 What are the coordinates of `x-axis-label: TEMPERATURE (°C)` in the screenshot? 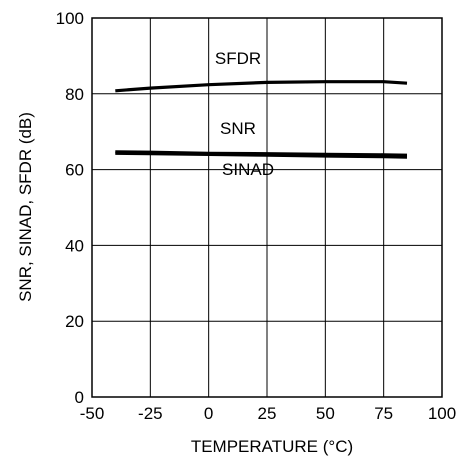 It's located at (272, 446).